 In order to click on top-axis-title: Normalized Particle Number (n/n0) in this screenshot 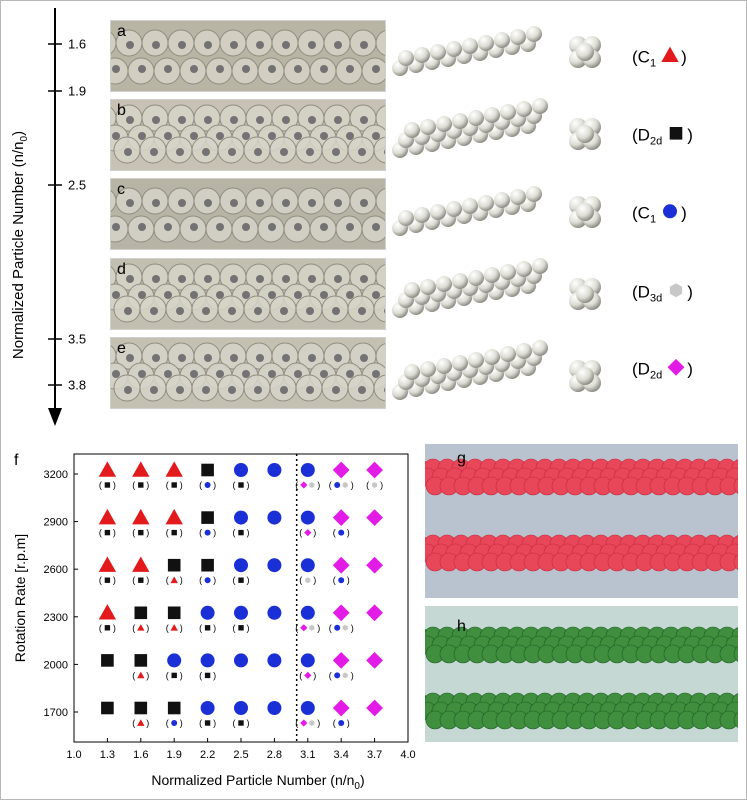, I will do `click(20, 245)`.